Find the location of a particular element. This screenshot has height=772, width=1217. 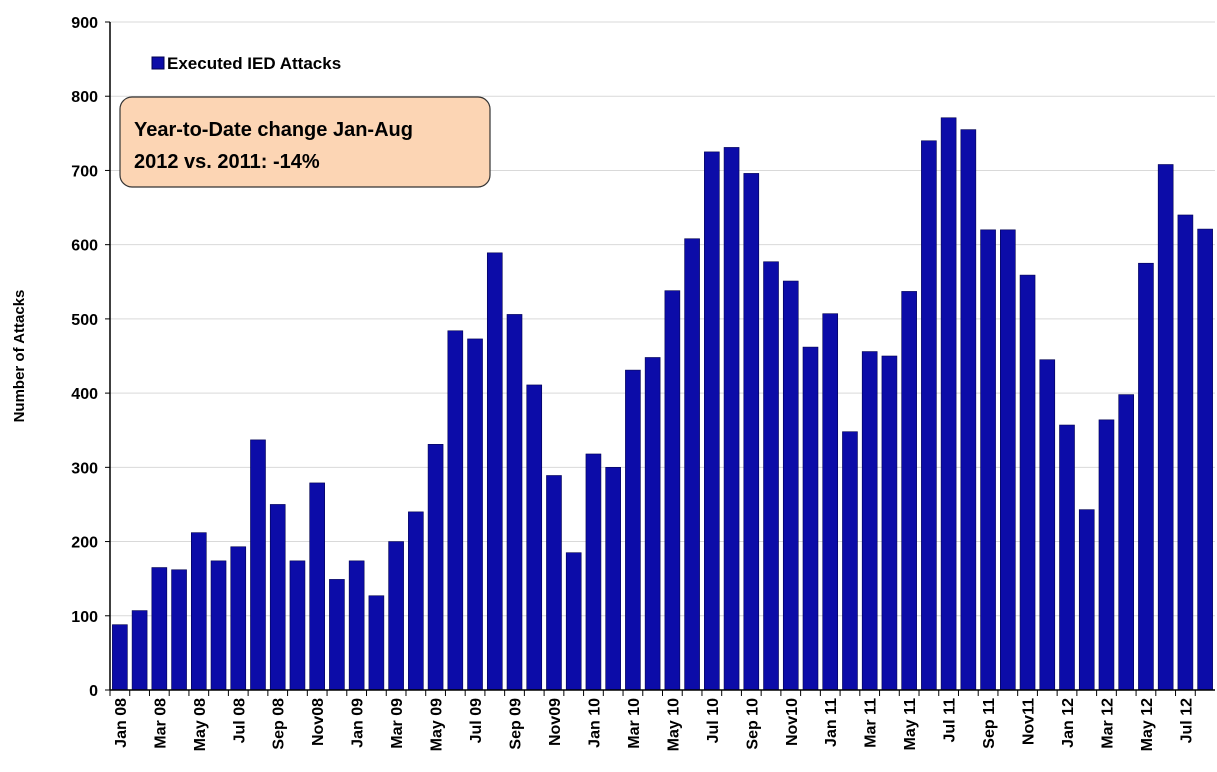

y-axis-label: Number of Attacks is located at coordinates (19, 356).